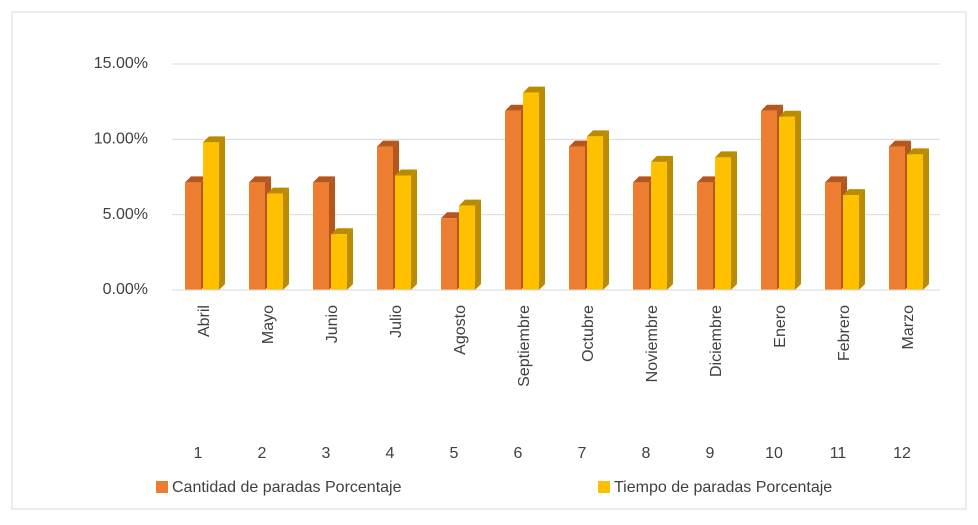 The image size is (978, 525). What do you see at coordinates (844, 333) in the screenshot?
I see `x-tick-label: Febrero` at bounding box center [844, 333].